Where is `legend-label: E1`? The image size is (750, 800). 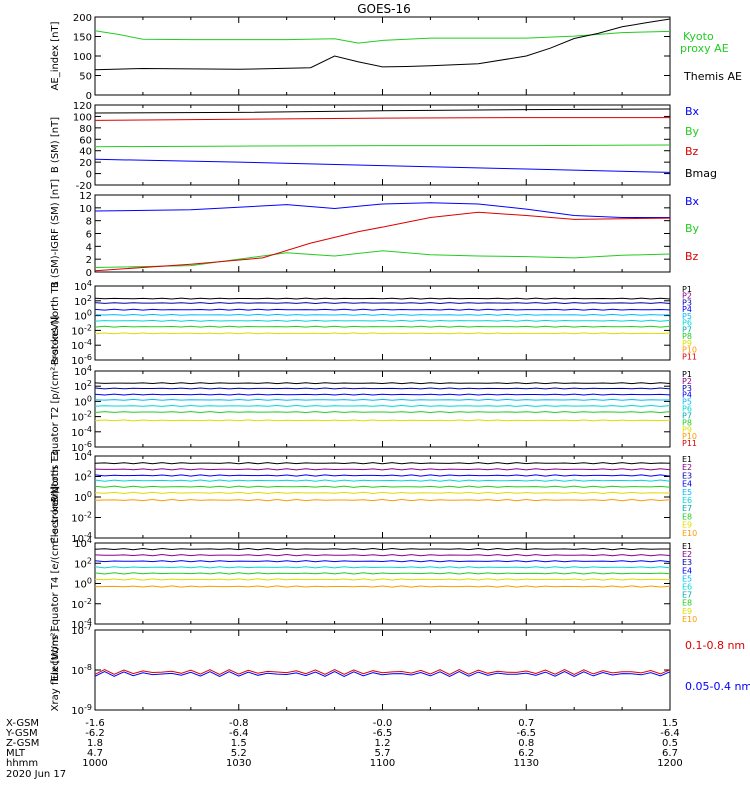 legend-label: E1 is located at coordinates (687, 459).